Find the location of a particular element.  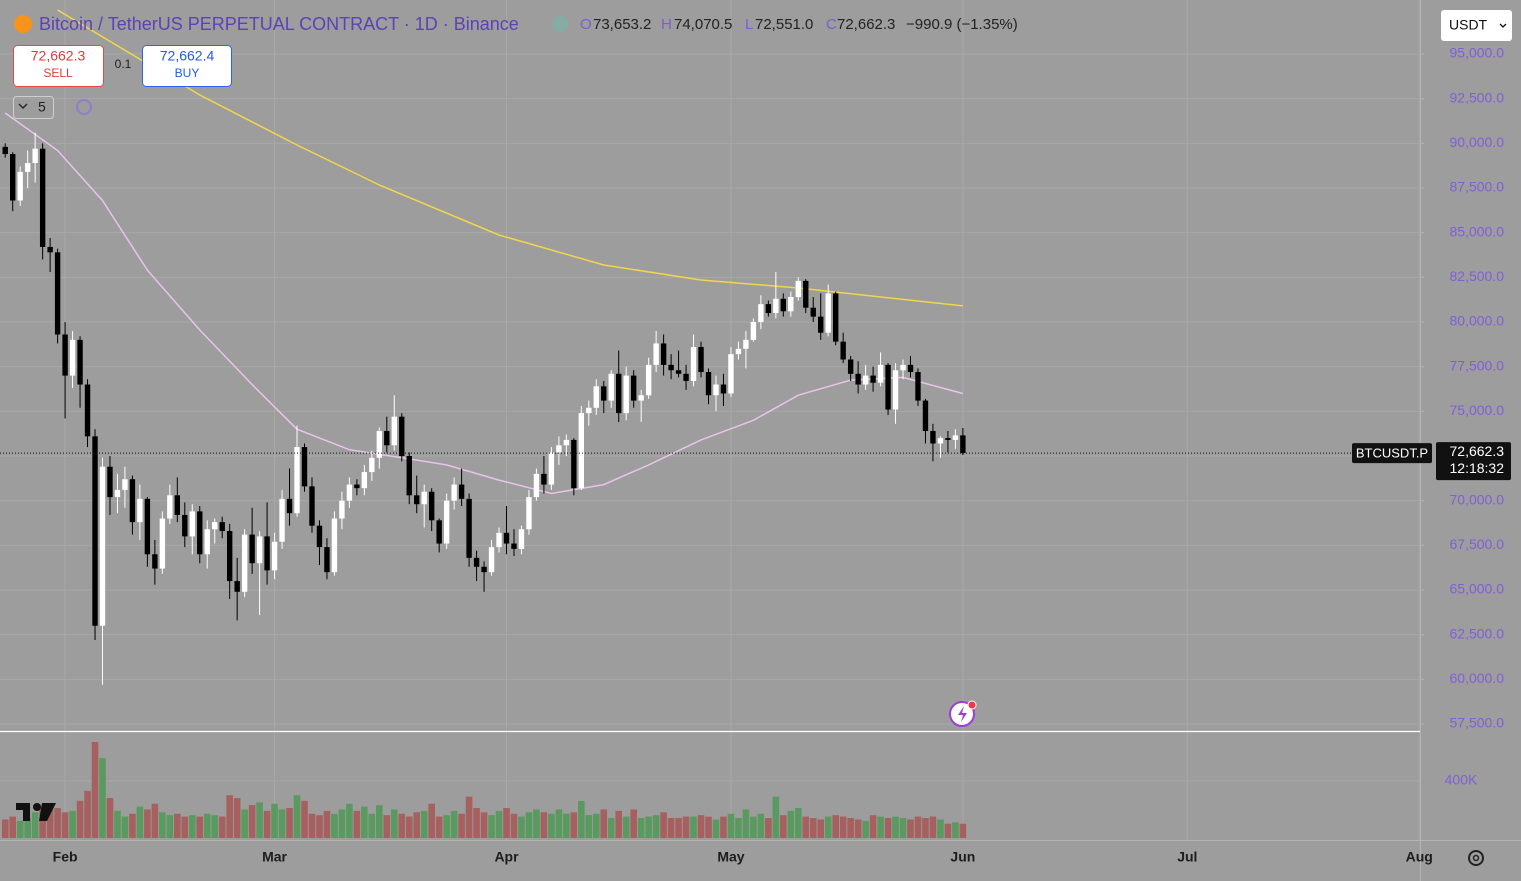

sell-box is located at coordinates (58, 66).